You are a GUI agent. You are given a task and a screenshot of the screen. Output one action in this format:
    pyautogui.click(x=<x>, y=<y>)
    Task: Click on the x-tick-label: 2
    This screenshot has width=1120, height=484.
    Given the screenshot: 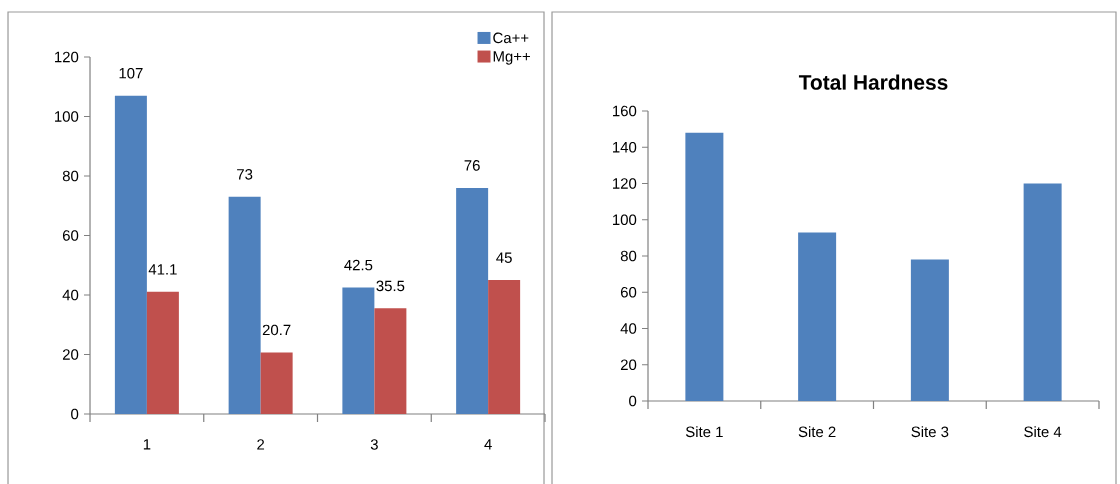 What is the action you would take?
    pyautogui.click(x=261, y=444)
    